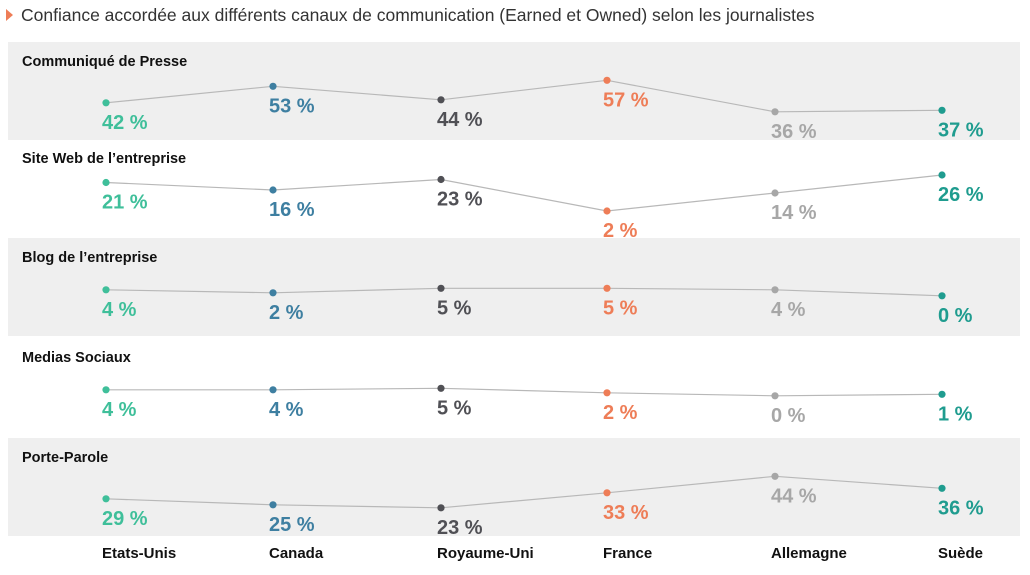  I want to click on row-label: Medias Sociaux, so click(76, 358).